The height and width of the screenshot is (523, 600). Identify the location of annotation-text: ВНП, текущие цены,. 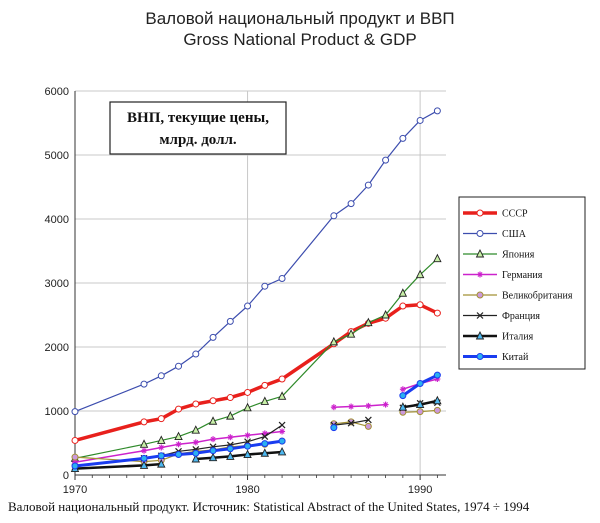
(198, 118).